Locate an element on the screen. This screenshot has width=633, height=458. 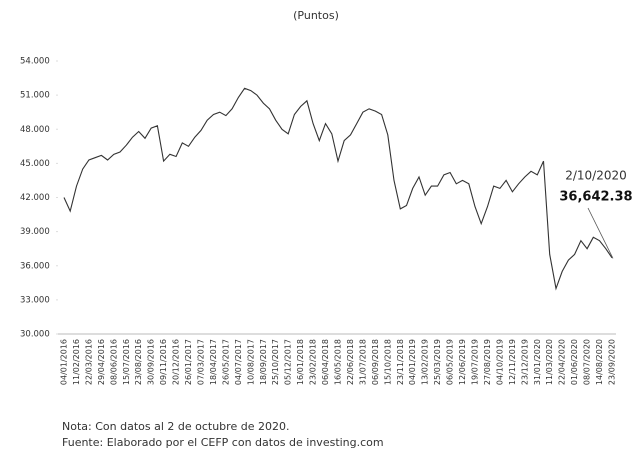
x-tick-label: 12/11/2019 is located at coordinates (512, 362).